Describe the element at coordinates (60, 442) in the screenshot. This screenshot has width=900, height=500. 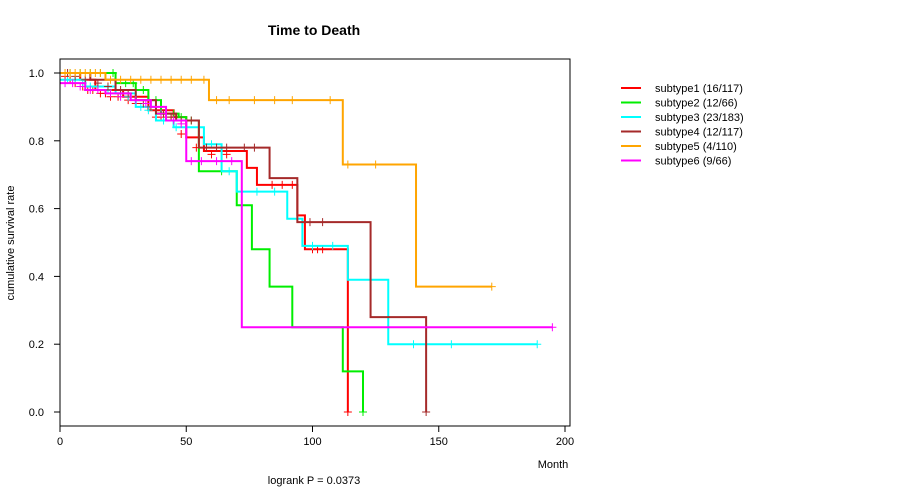
I see `x-tick-label: 0` at that location.